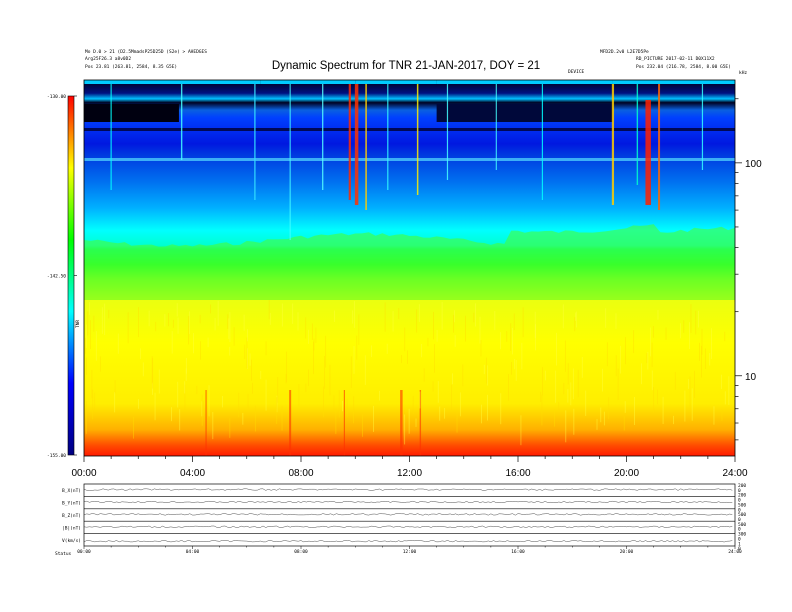  Describe the element at coordinates (743, 73) in the screenshot. I see `header-right-corner: kHz` at that location.